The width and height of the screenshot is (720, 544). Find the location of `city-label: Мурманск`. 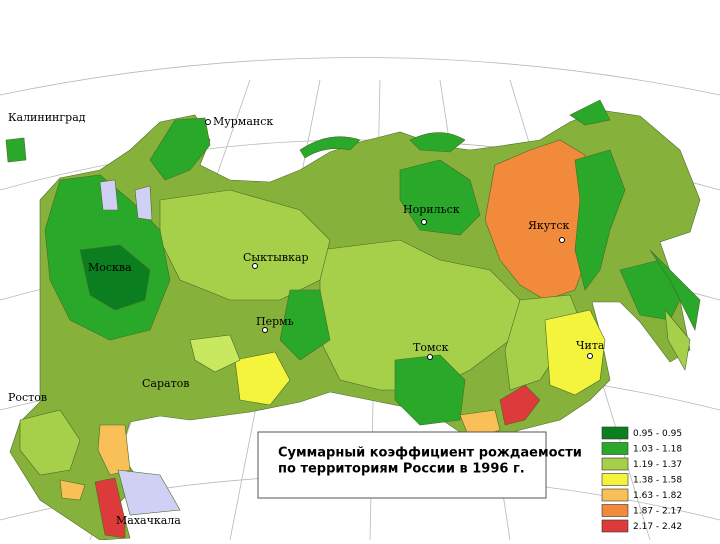

city-label: Мурманск is located at coordinates (243, 121).